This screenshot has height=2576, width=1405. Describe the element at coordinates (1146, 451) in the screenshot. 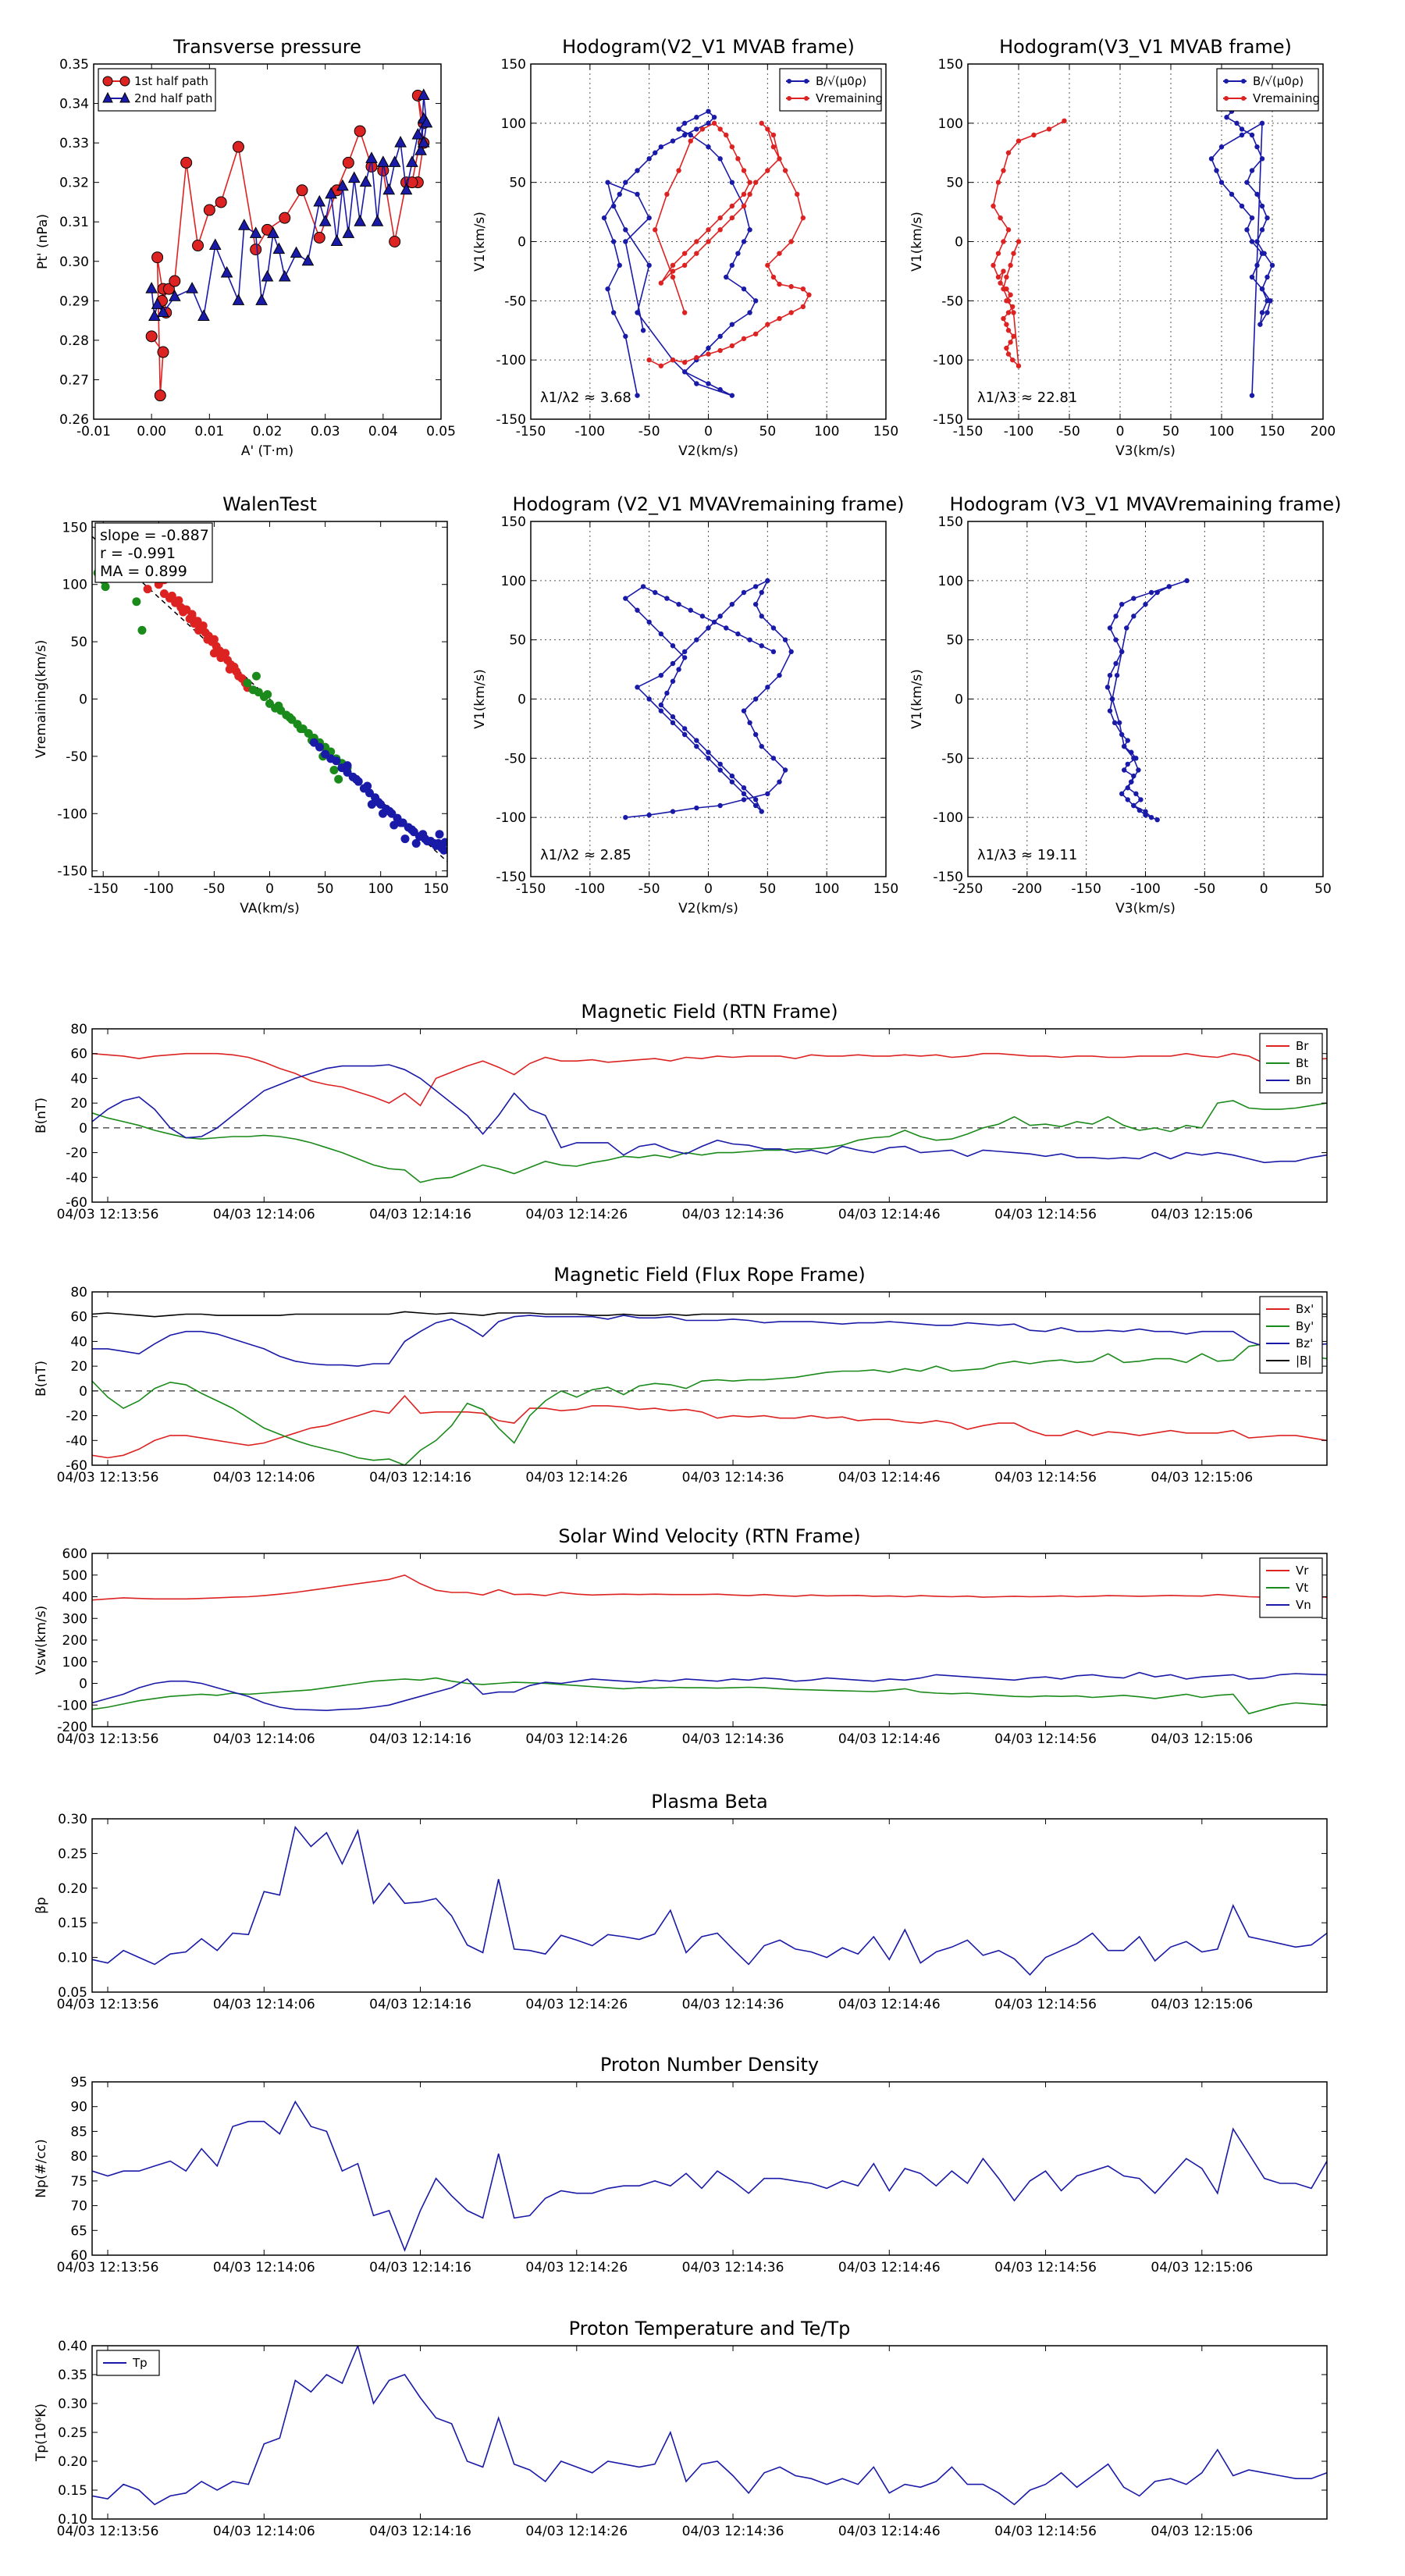

I see `x-axis-label: V3(km/s)` at that location.